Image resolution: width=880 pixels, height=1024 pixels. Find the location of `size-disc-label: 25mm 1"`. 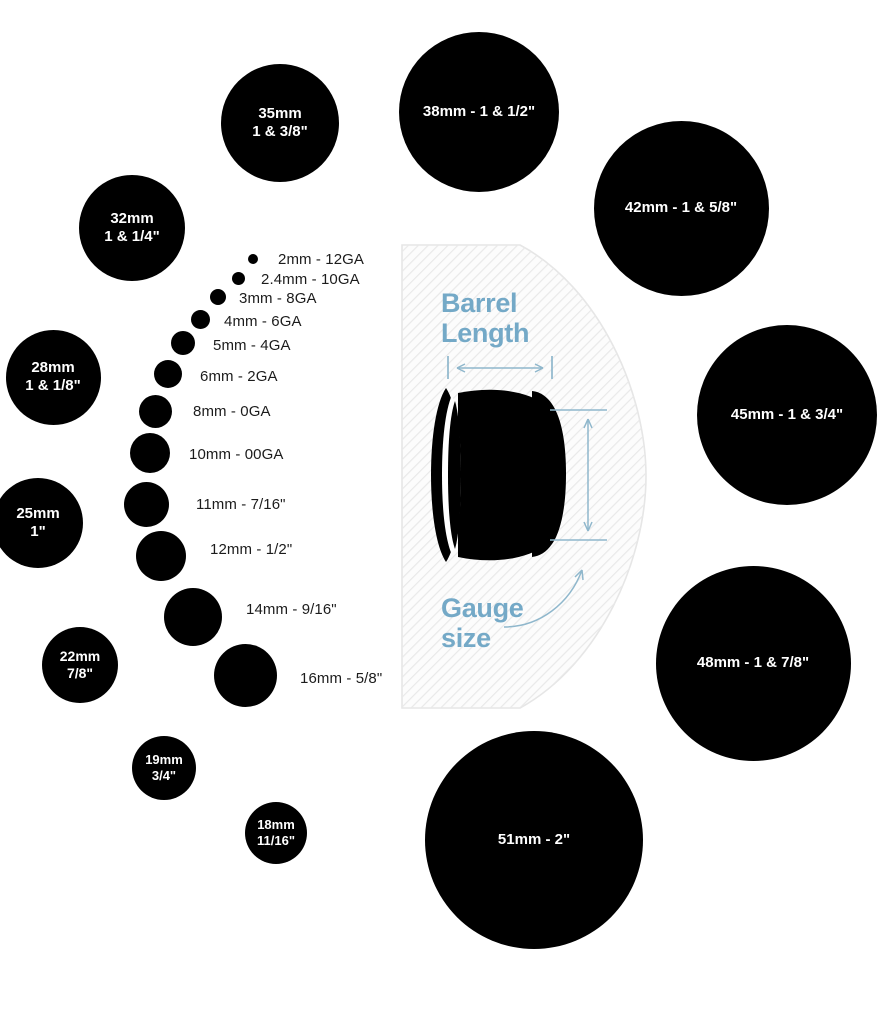

size-disc-label: 25mm 1" is located at coordinates (38, 522).